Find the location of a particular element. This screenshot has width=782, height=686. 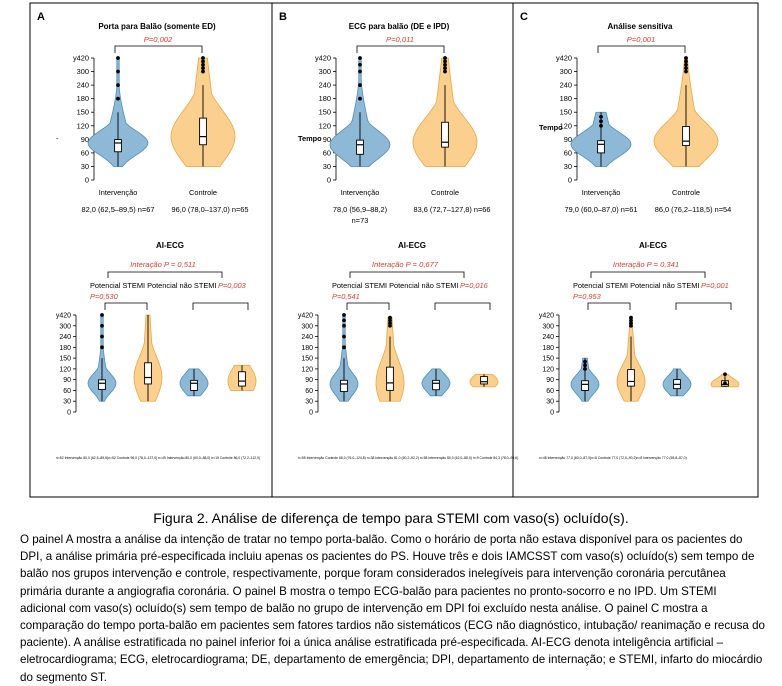

panel-title: Porta para Balão (somente ED) is located at coordinates (157, 26).